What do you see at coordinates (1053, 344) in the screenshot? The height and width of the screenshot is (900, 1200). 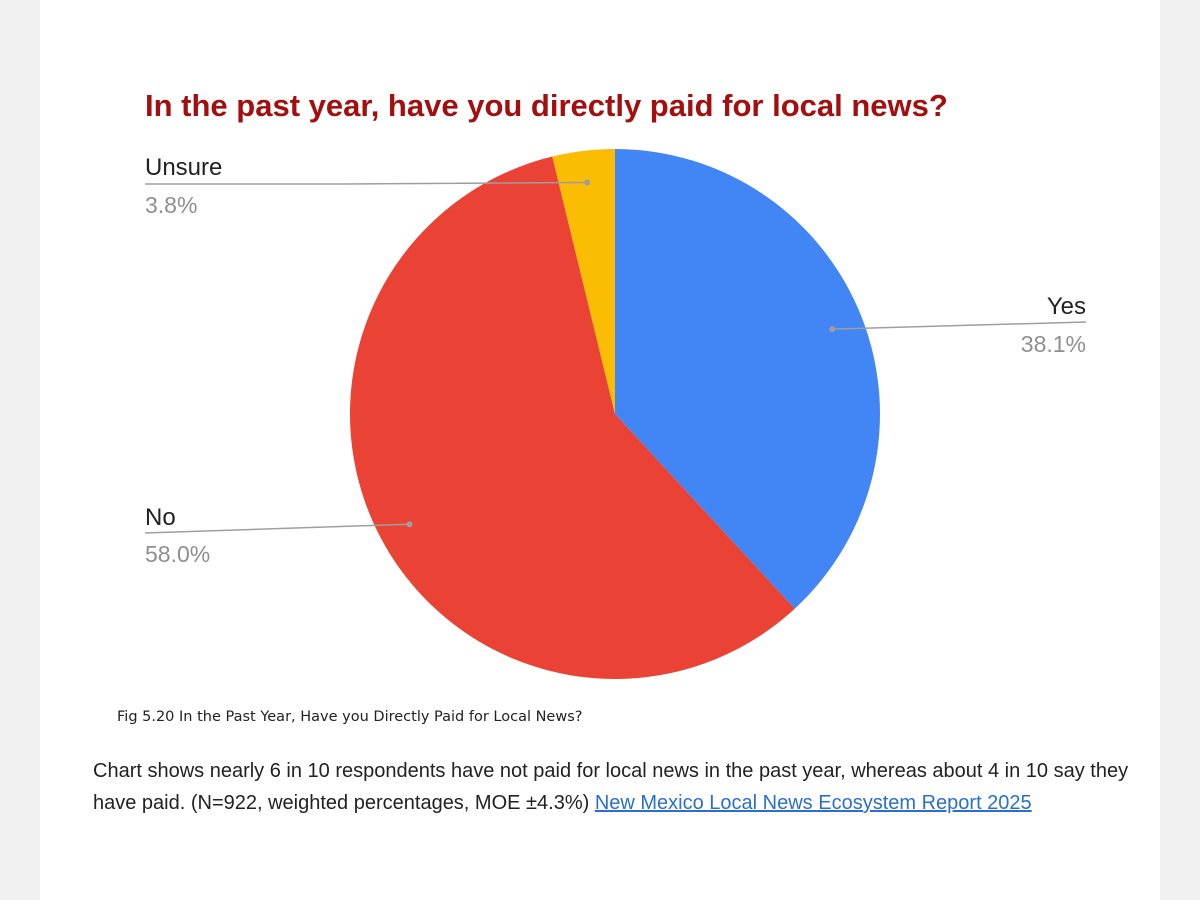 I see `slice-value-yes: 38.1%` at bounding box center [1053, 344].